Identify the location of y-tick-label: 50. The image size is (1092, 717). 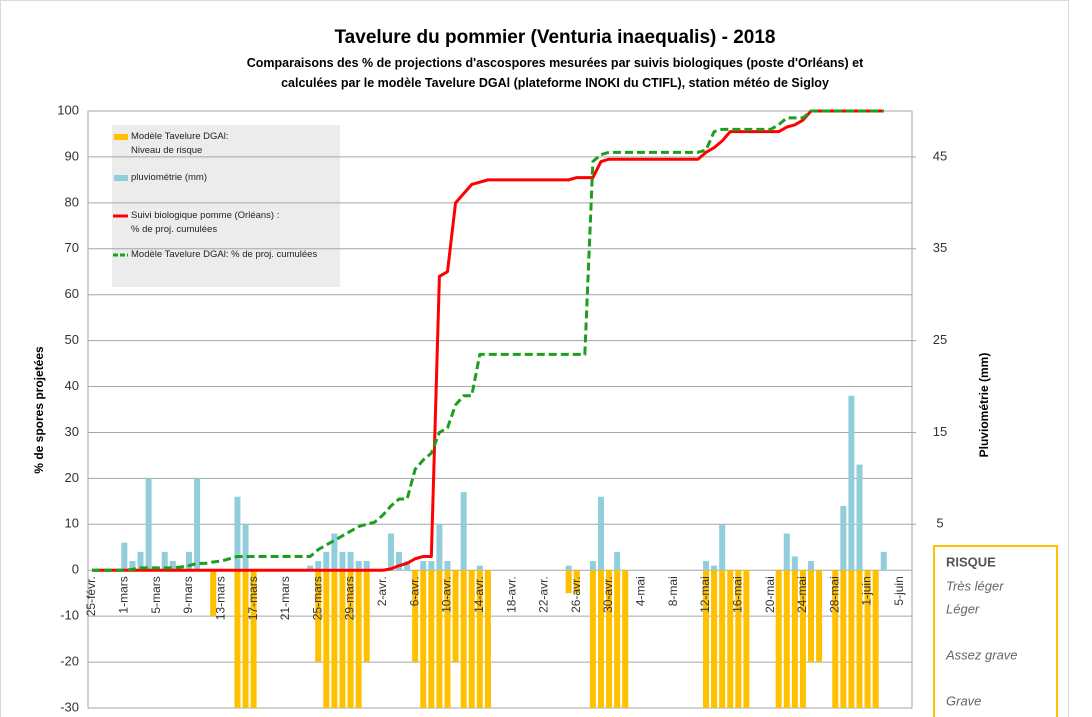
(72, 339).